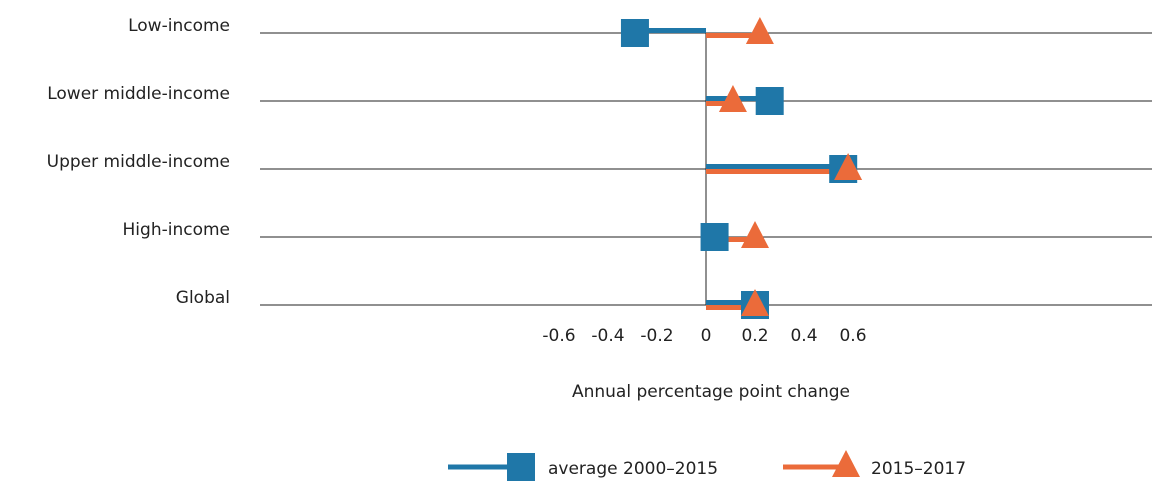 Image resolution: width=1170 pixels, height=481 pixels. Describe the element at coordinates (918, 469) in the screenshot. I see `legend-label-2015-2017: 2015–2017` at that location.